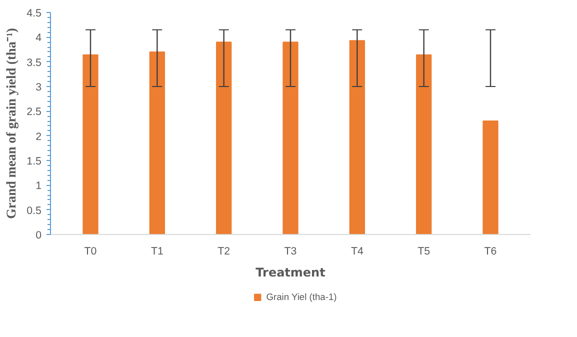 This screenshot has width=577, height=337. I want to click on x-tick-label: T3, so click(290, 252).